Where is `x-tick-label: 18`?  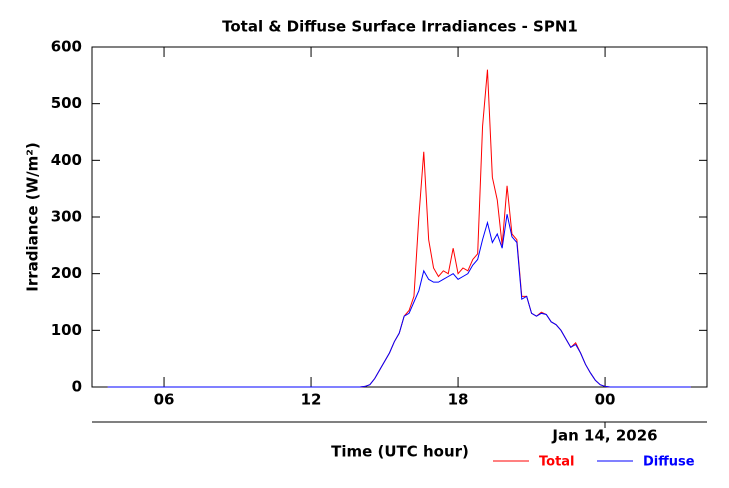 x-tick-label: 18 is located at coordinates (458, 400).